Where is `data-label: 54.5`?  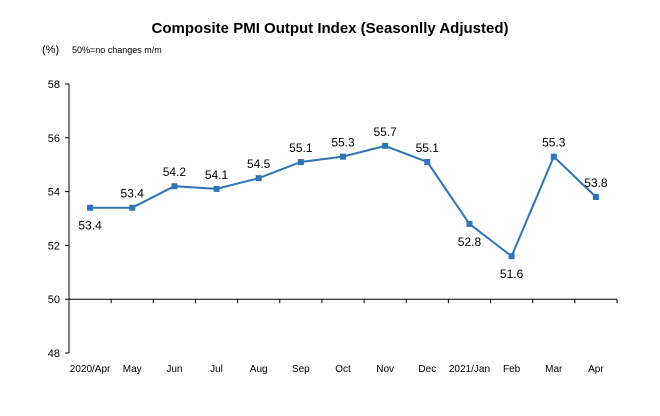 data-label: 54.5 is located at coordinates (259, 164).